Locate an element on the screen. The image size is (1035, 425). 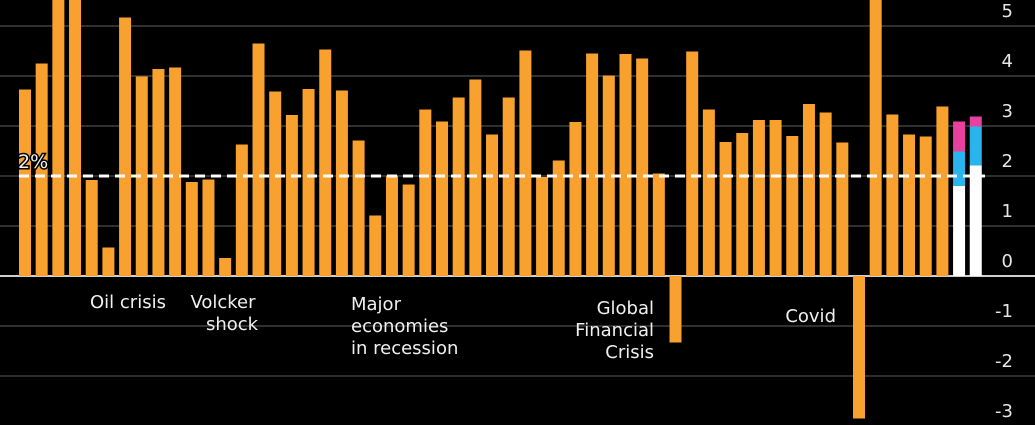
target-label: 2% is located at coordinates (33, 162).